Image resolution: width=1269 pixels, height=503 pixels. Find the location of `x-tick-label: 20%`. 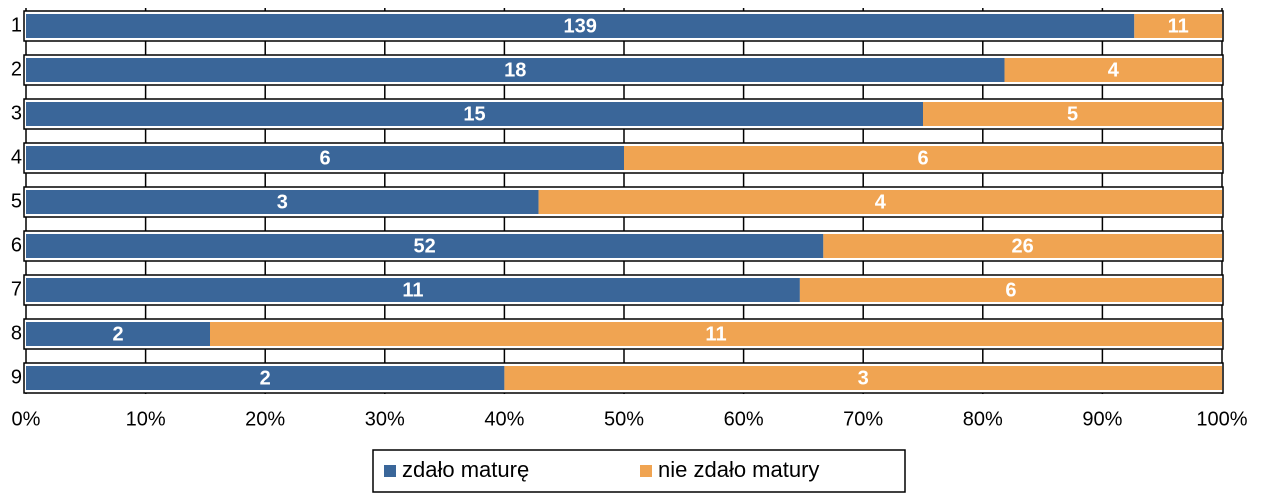

x-tick-label: 20% is located at coordinates (265, 419).